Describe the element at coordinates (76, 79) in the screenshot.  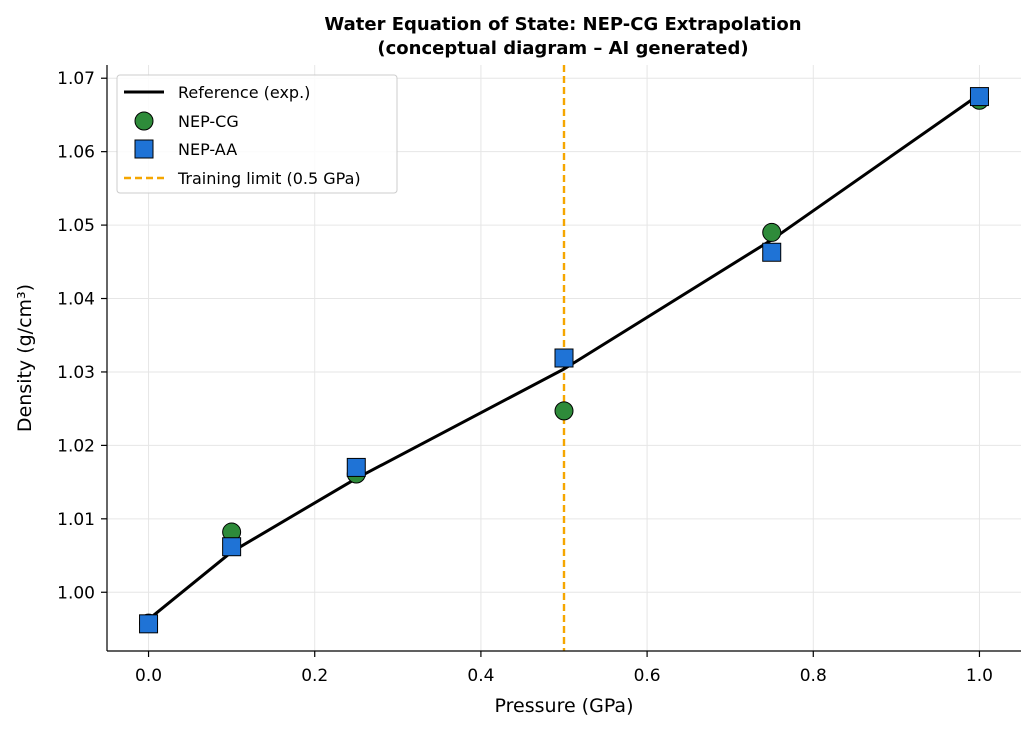
I see `y-tick-label: 1.07` at that location.